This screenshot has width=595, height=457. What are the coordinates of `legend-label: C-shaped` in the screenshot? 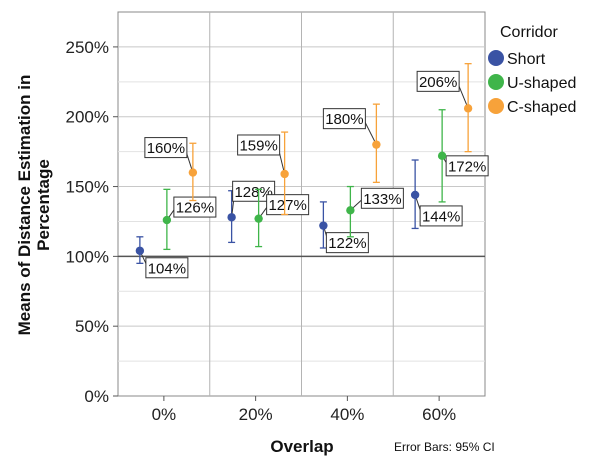 It's located at (541, 107).